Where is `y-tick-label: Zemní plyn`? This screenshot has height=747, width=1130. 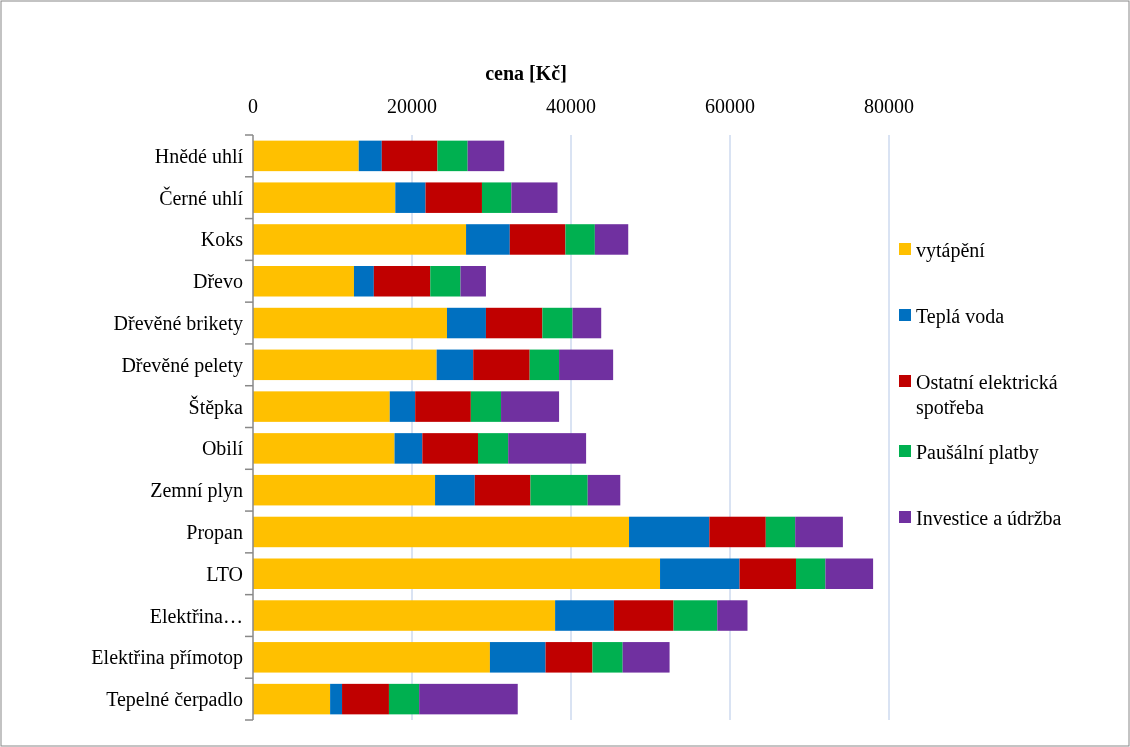
y-tick-label: Zemní plyn is located at coordinates (196, 491).